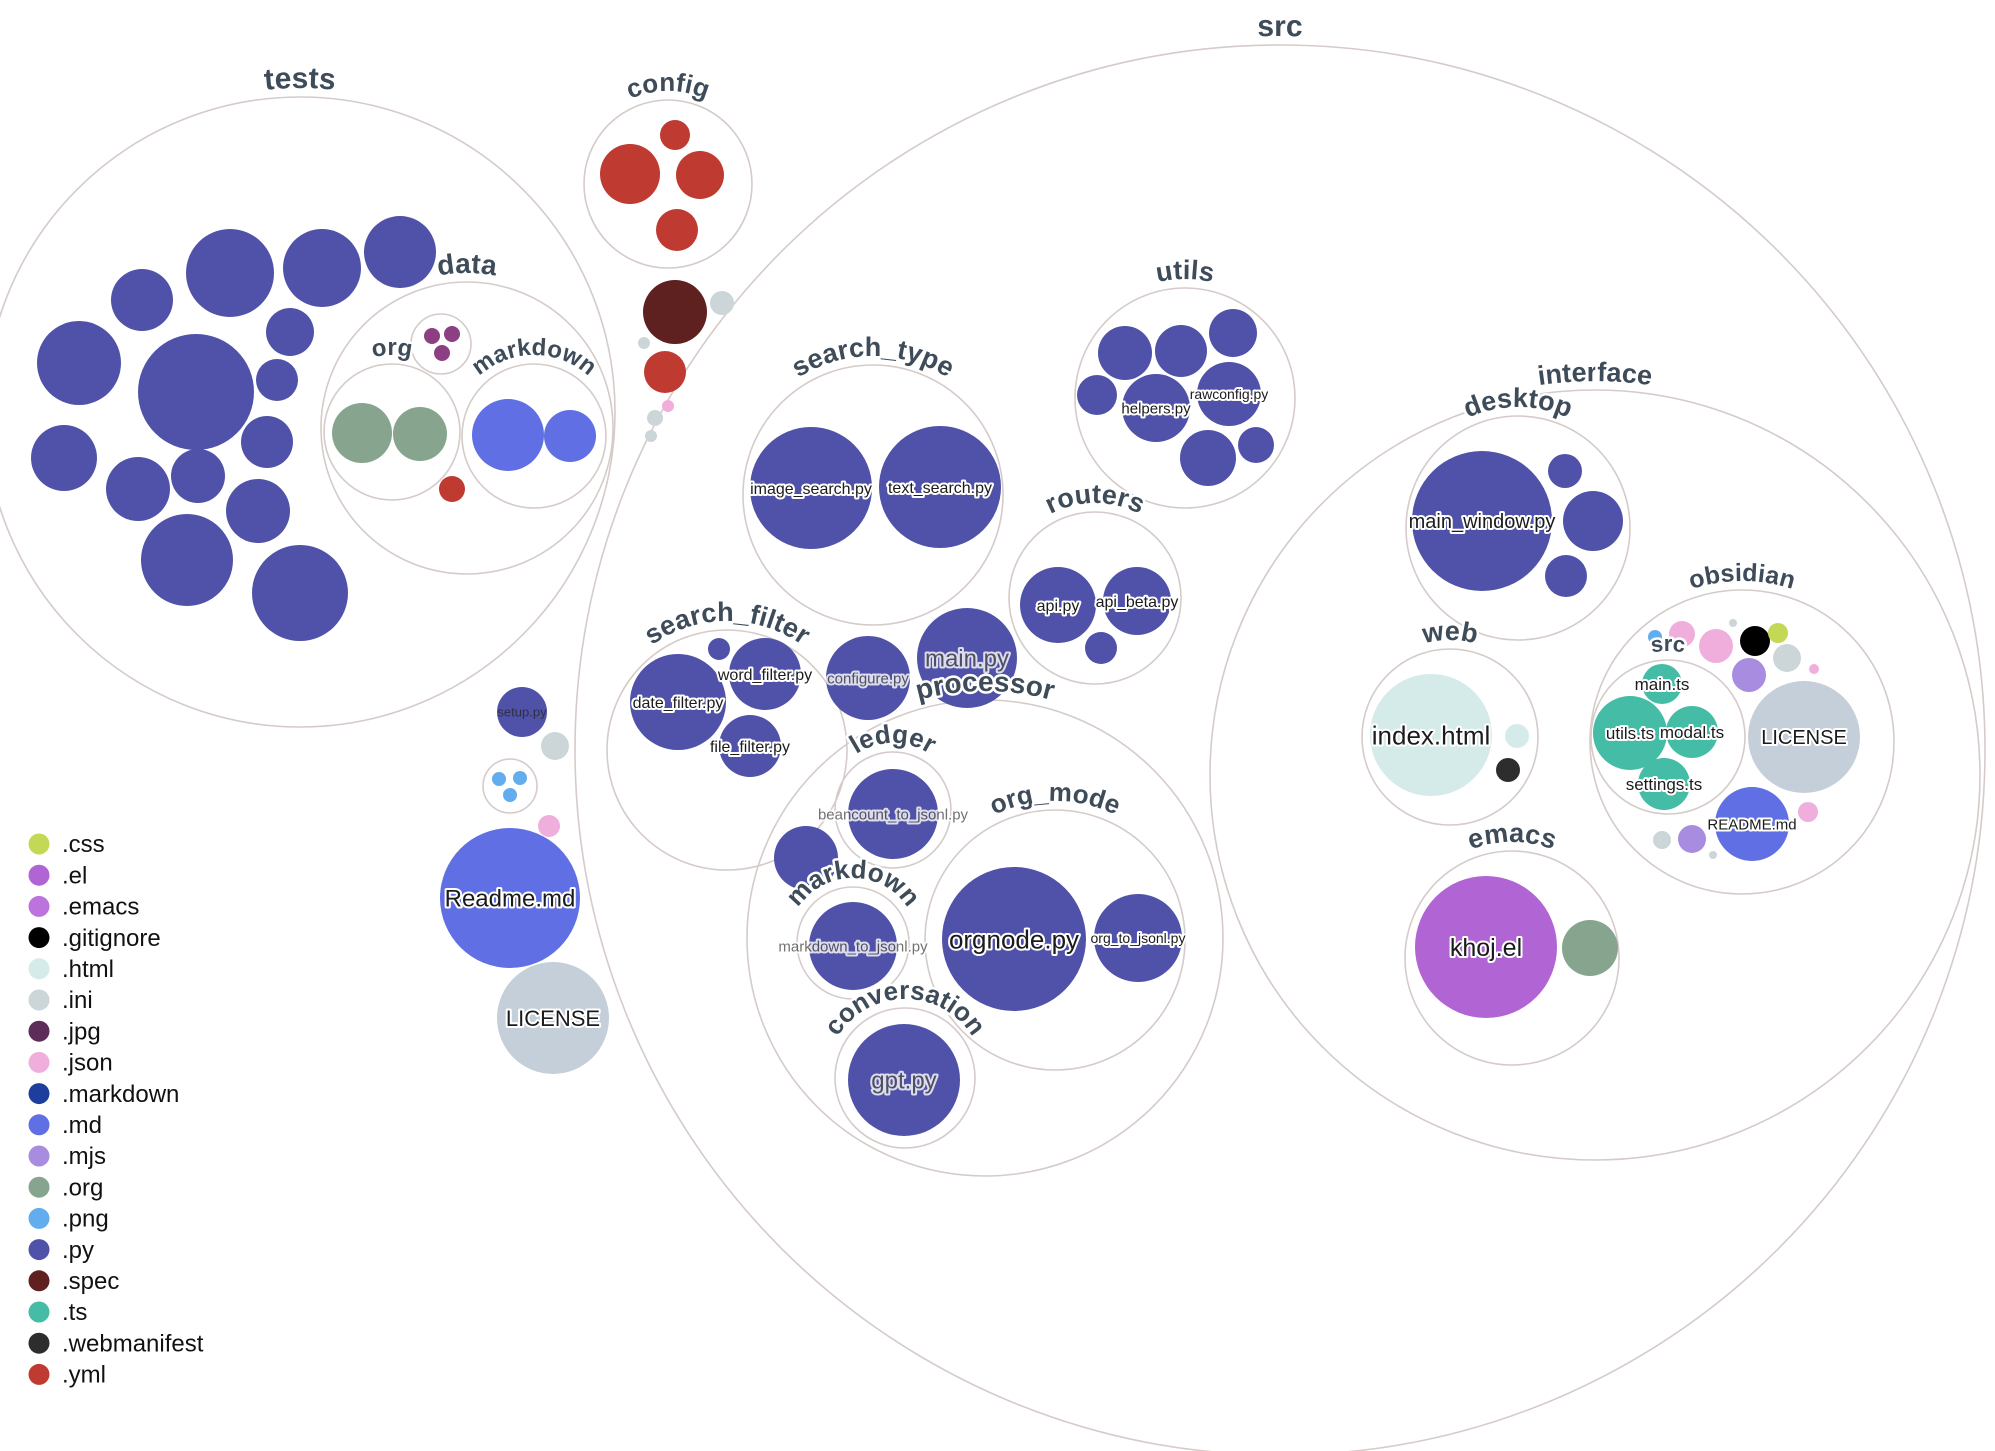 This screenshot has height=1451, width=1995. Describe the element at coordinates (441, 344) in the screenshot. I see `folder-jpg-folder` at that location.